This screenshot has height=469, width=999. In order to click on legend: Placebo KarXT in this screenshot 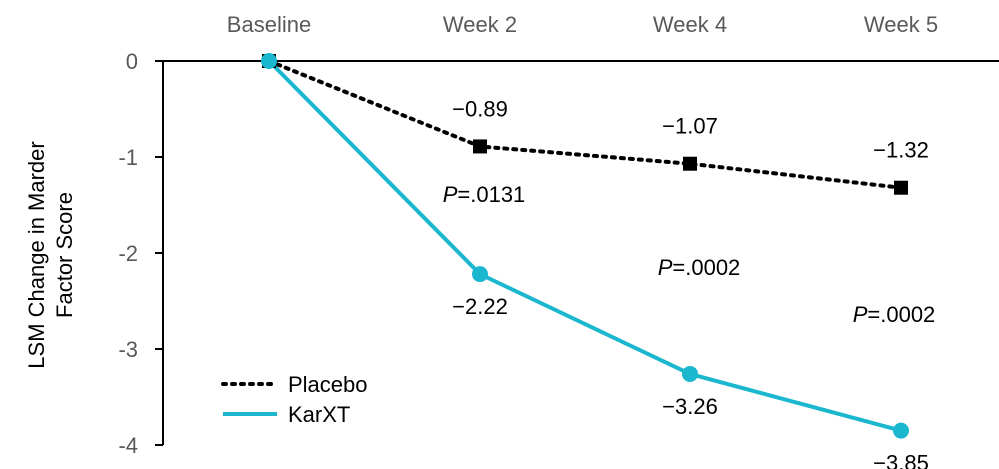, I will do `click(294, 399)`.